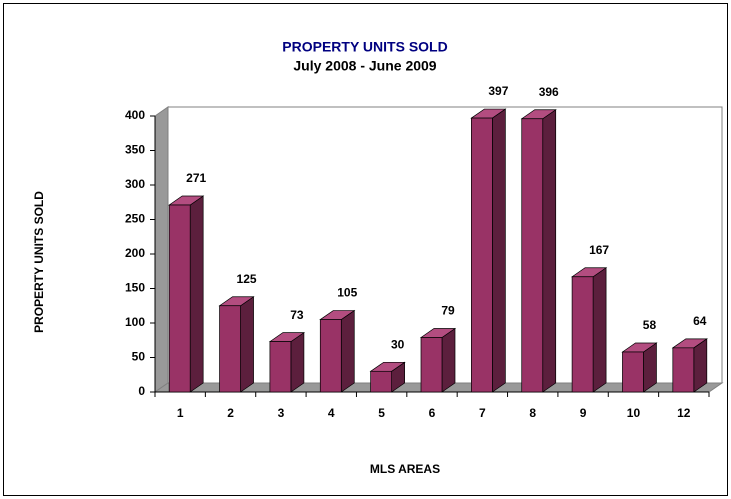  Describe the element at coordinates (135, 150) in the screenshot. I see `y-tick-label: 350` at that location.